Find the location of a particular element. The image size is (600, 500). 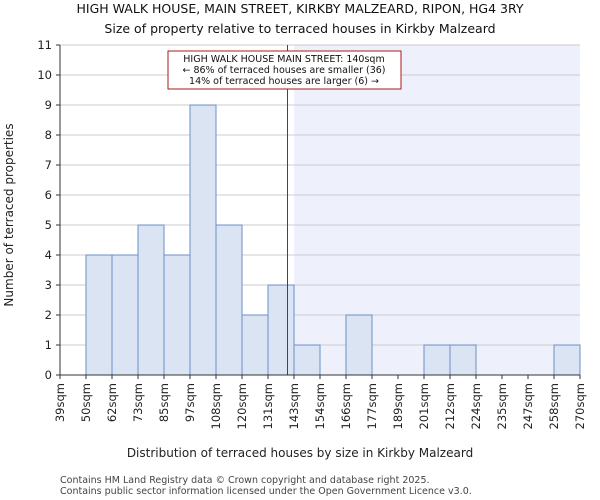

x-tick-label: 166sqm is located at coordinates (346, 406).